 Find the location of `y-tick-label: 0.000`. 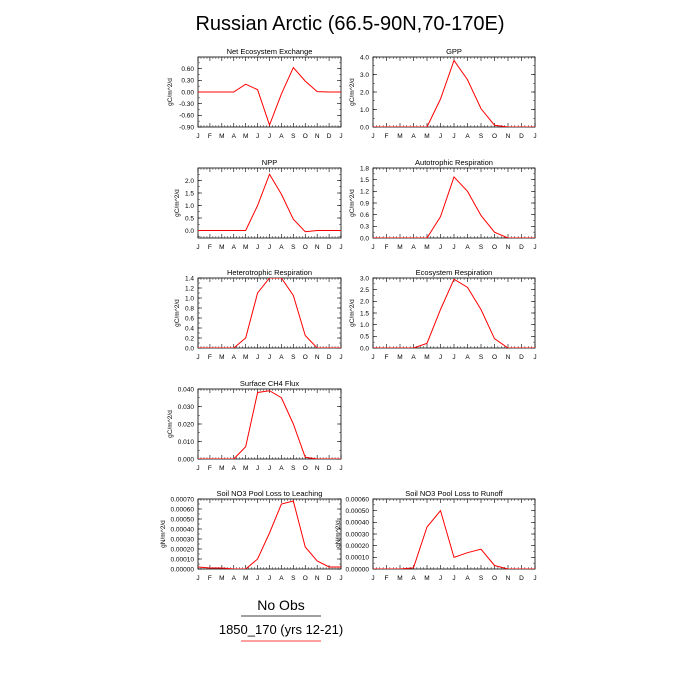

y-tick-label: 0.000 is located at coordinates (186, 459).